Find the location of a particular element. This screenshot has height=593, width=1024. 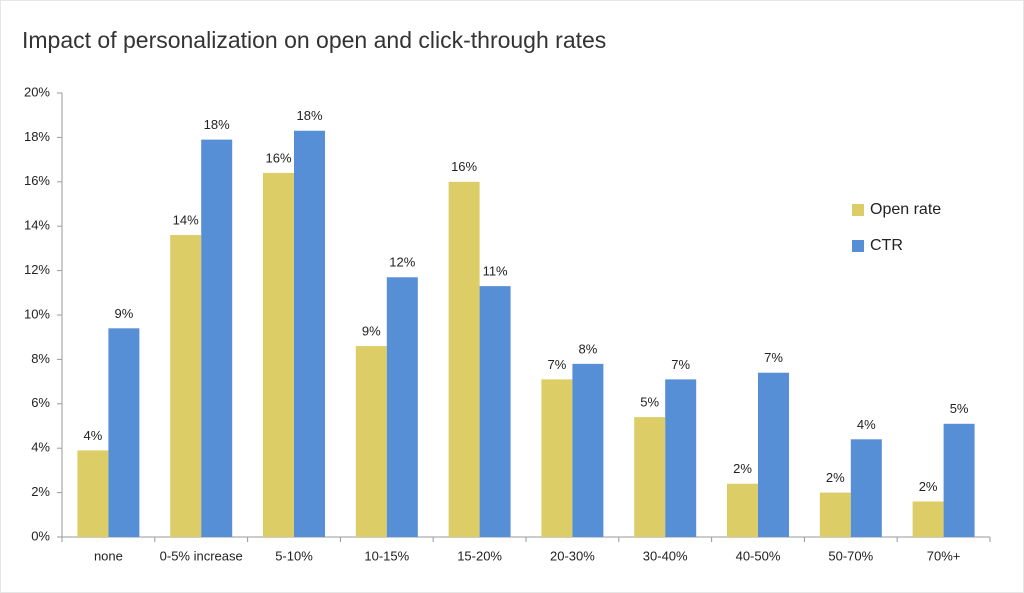

legend-label: CTR is located at coordinates (886, 245).